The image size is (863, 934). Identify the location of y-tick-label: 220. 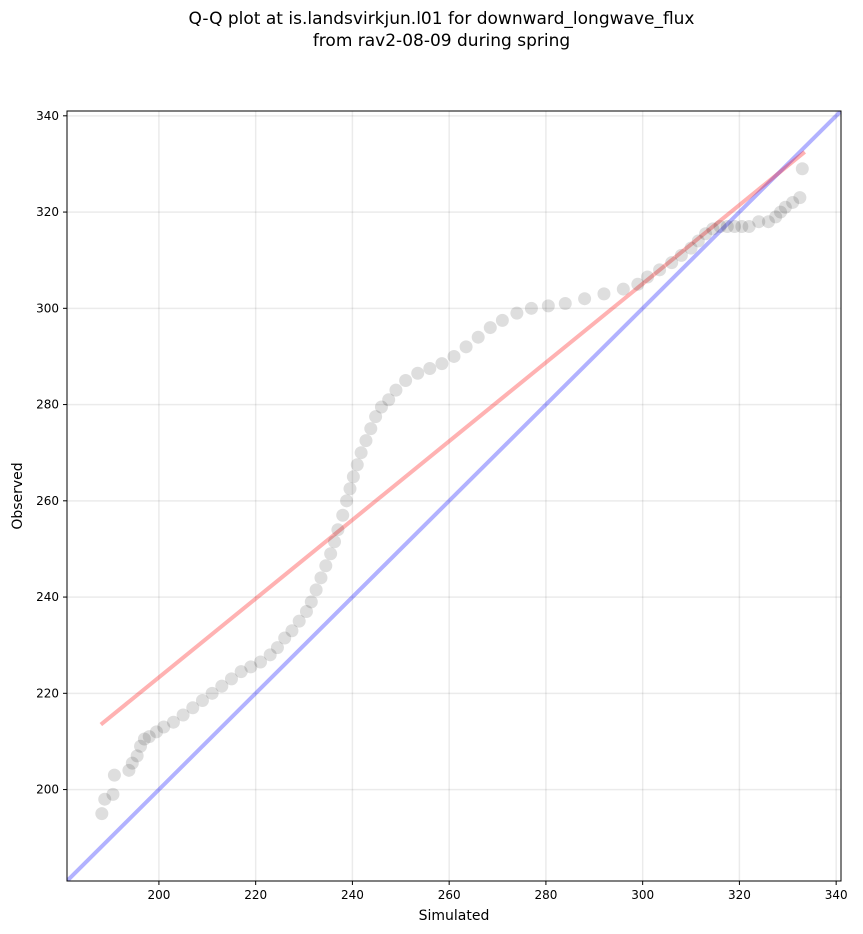
(47, 693).